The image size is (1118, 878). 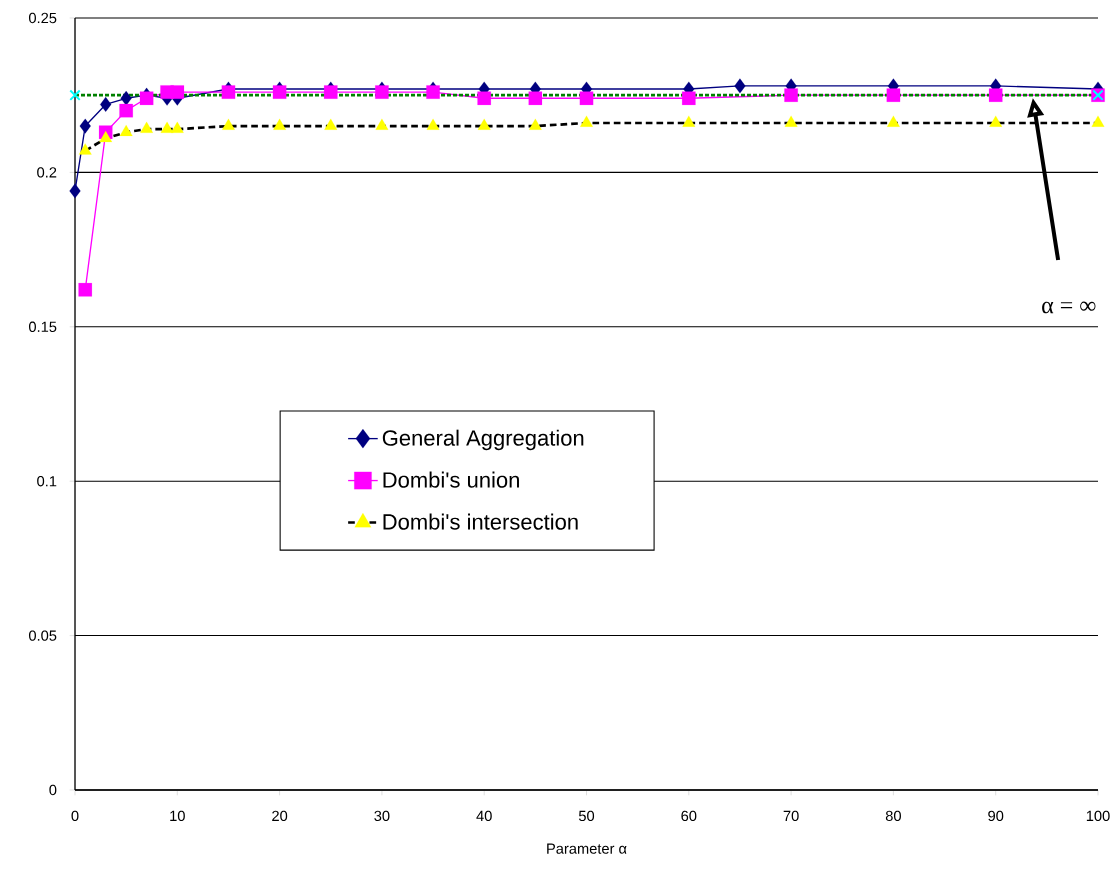 I want to click on x-tick-label: 100, so click(x=1098, y=816).